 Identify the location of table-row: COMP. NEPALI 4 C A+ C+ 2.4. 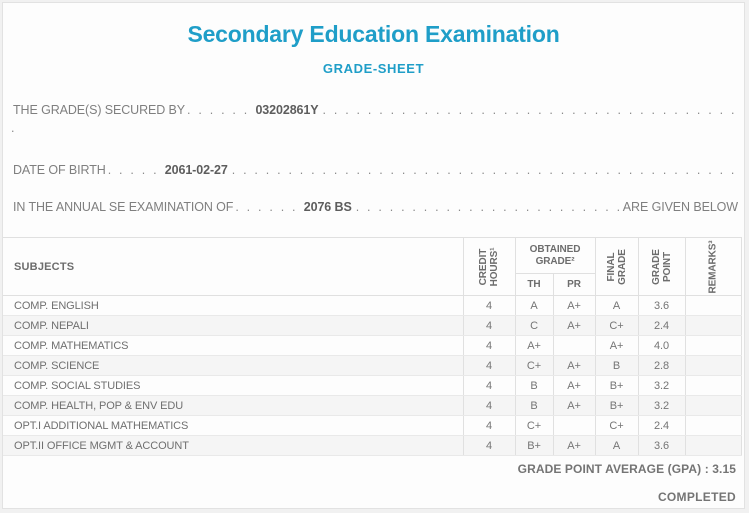
(372, 325).